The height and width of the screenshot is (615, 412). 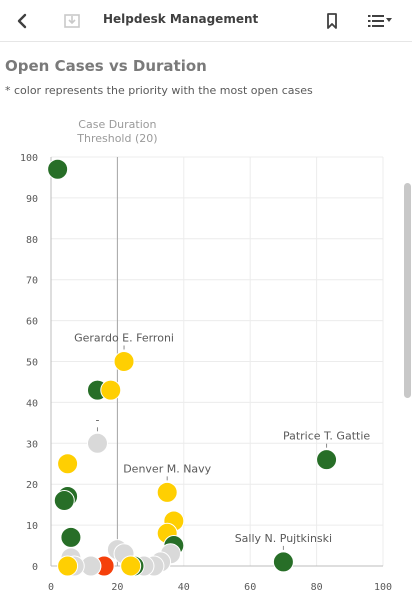 I want to click on point-label: Denver M. Navy, so click(x=167, y=468).